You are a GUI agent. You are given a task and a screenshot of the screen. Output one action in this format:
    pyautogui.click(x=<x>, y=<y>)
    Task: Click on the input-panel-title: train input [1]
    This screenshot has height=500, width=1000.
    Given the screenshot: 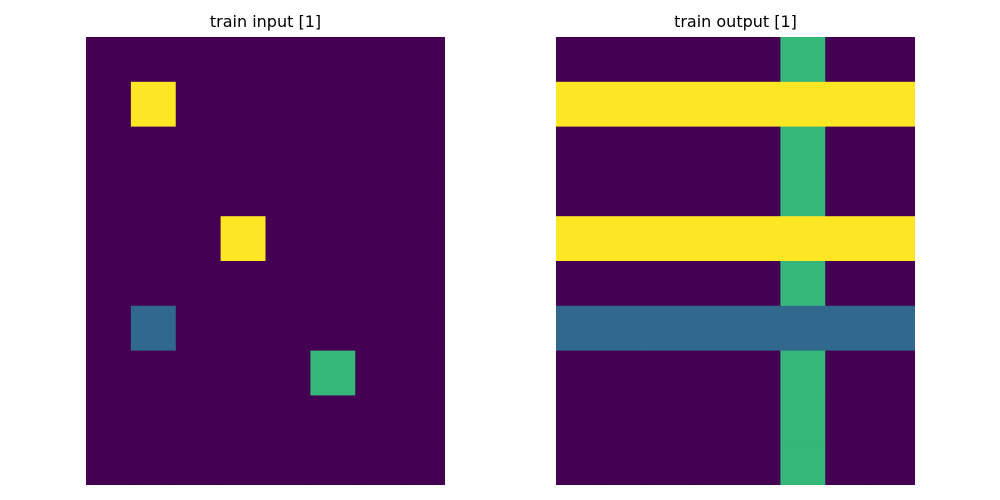 What is the action you would take?
    pyautogui.click(x=265, y=21)
    